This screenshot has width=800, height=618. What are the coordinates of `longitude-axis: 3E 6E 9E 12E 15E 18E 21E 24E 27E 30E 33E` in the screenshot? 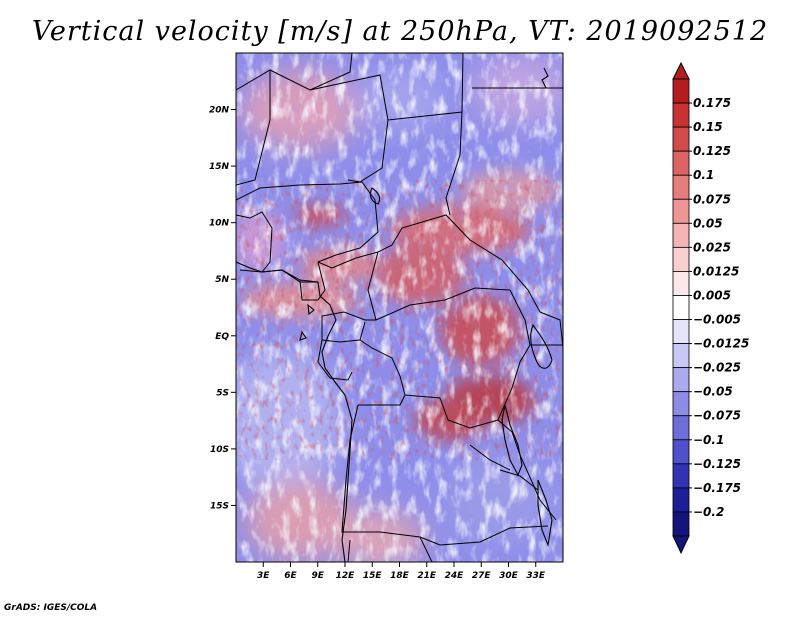 It's located at (401, 571).